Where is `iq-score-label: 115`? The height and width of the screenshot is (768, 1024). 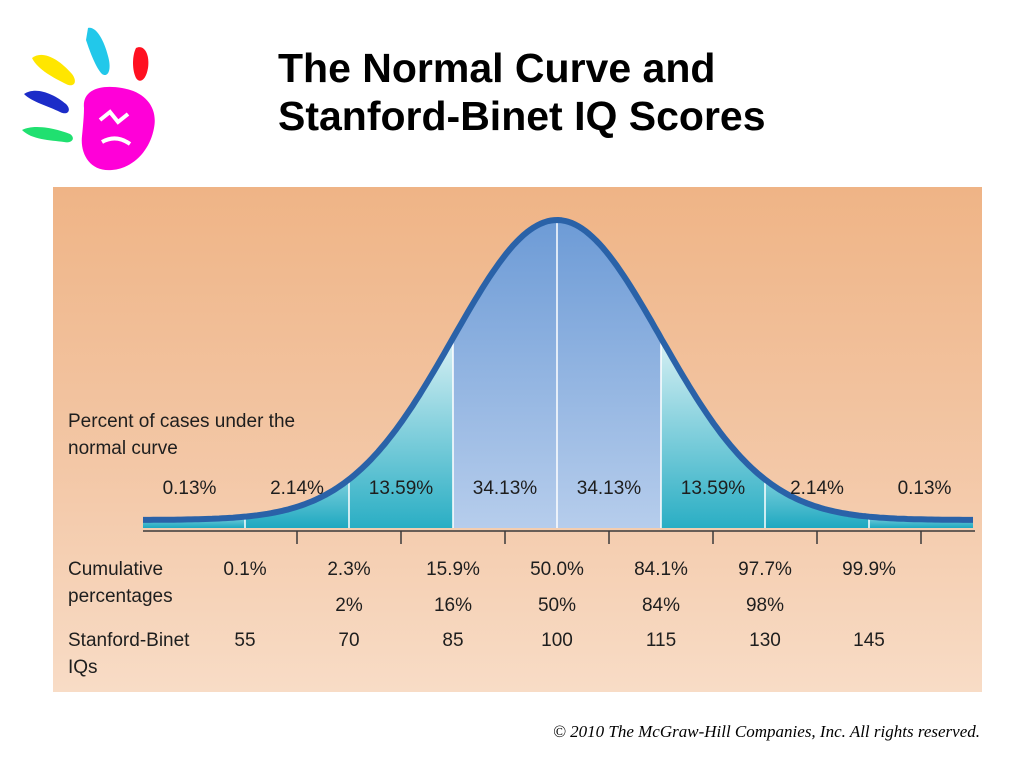 iq-score-label: 115 is located at coordinates (661, 640).